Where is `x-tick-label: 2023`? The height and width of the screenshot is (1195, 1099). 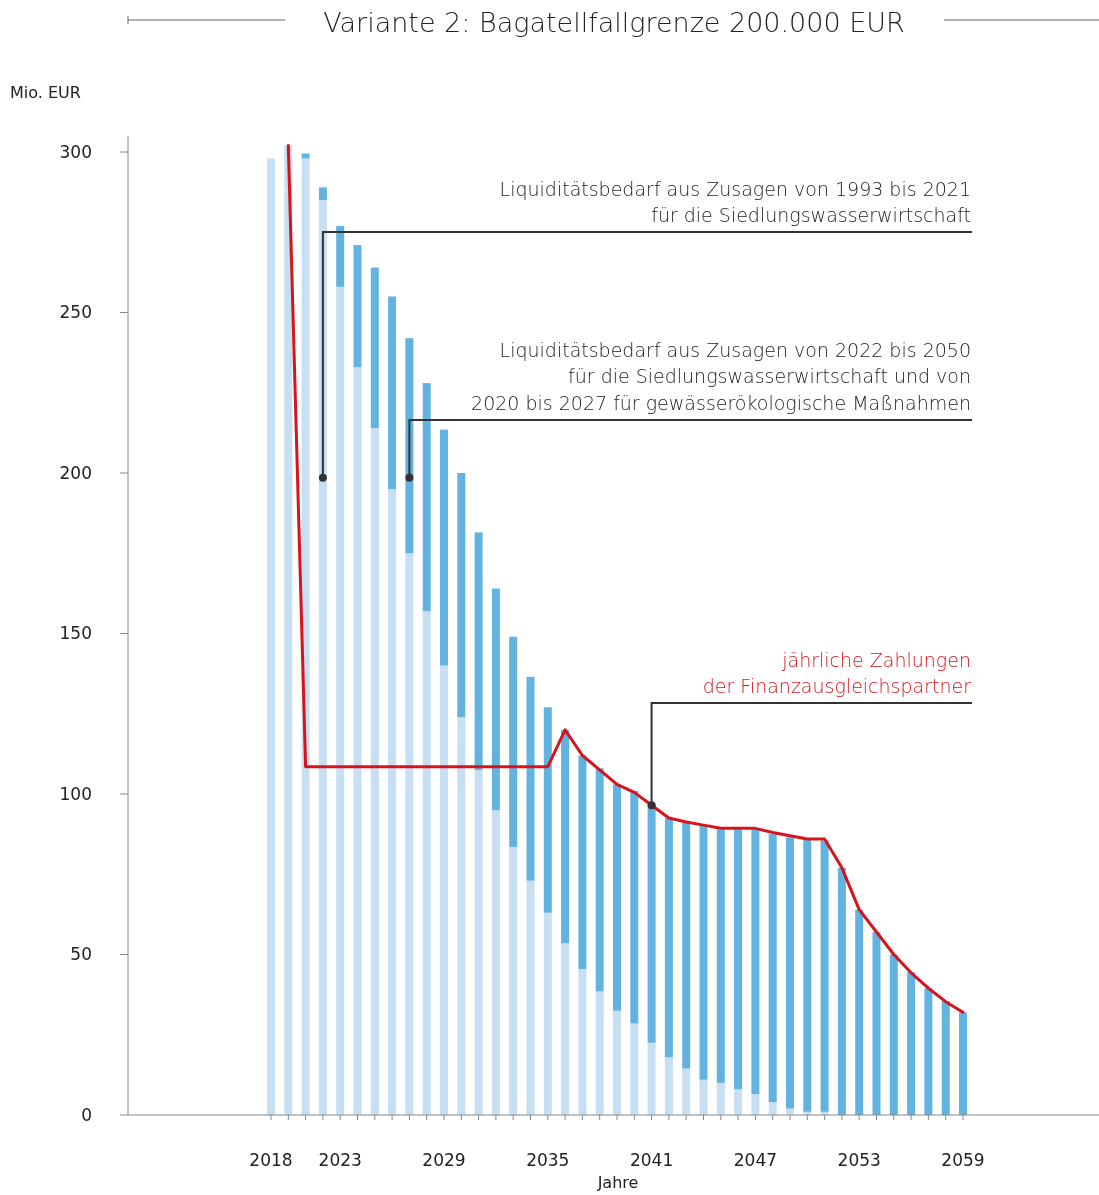 x-tick-label: 2023 is located at coordinates (340, 1160).